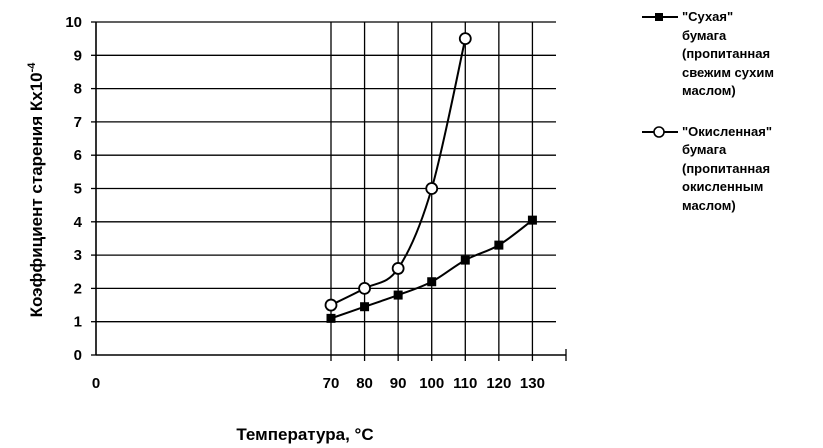 The height and width of the screenshot is (448, 823). I want to click on y-axis-title: Коэффициент старения Кх10-4, so click(36, 190).